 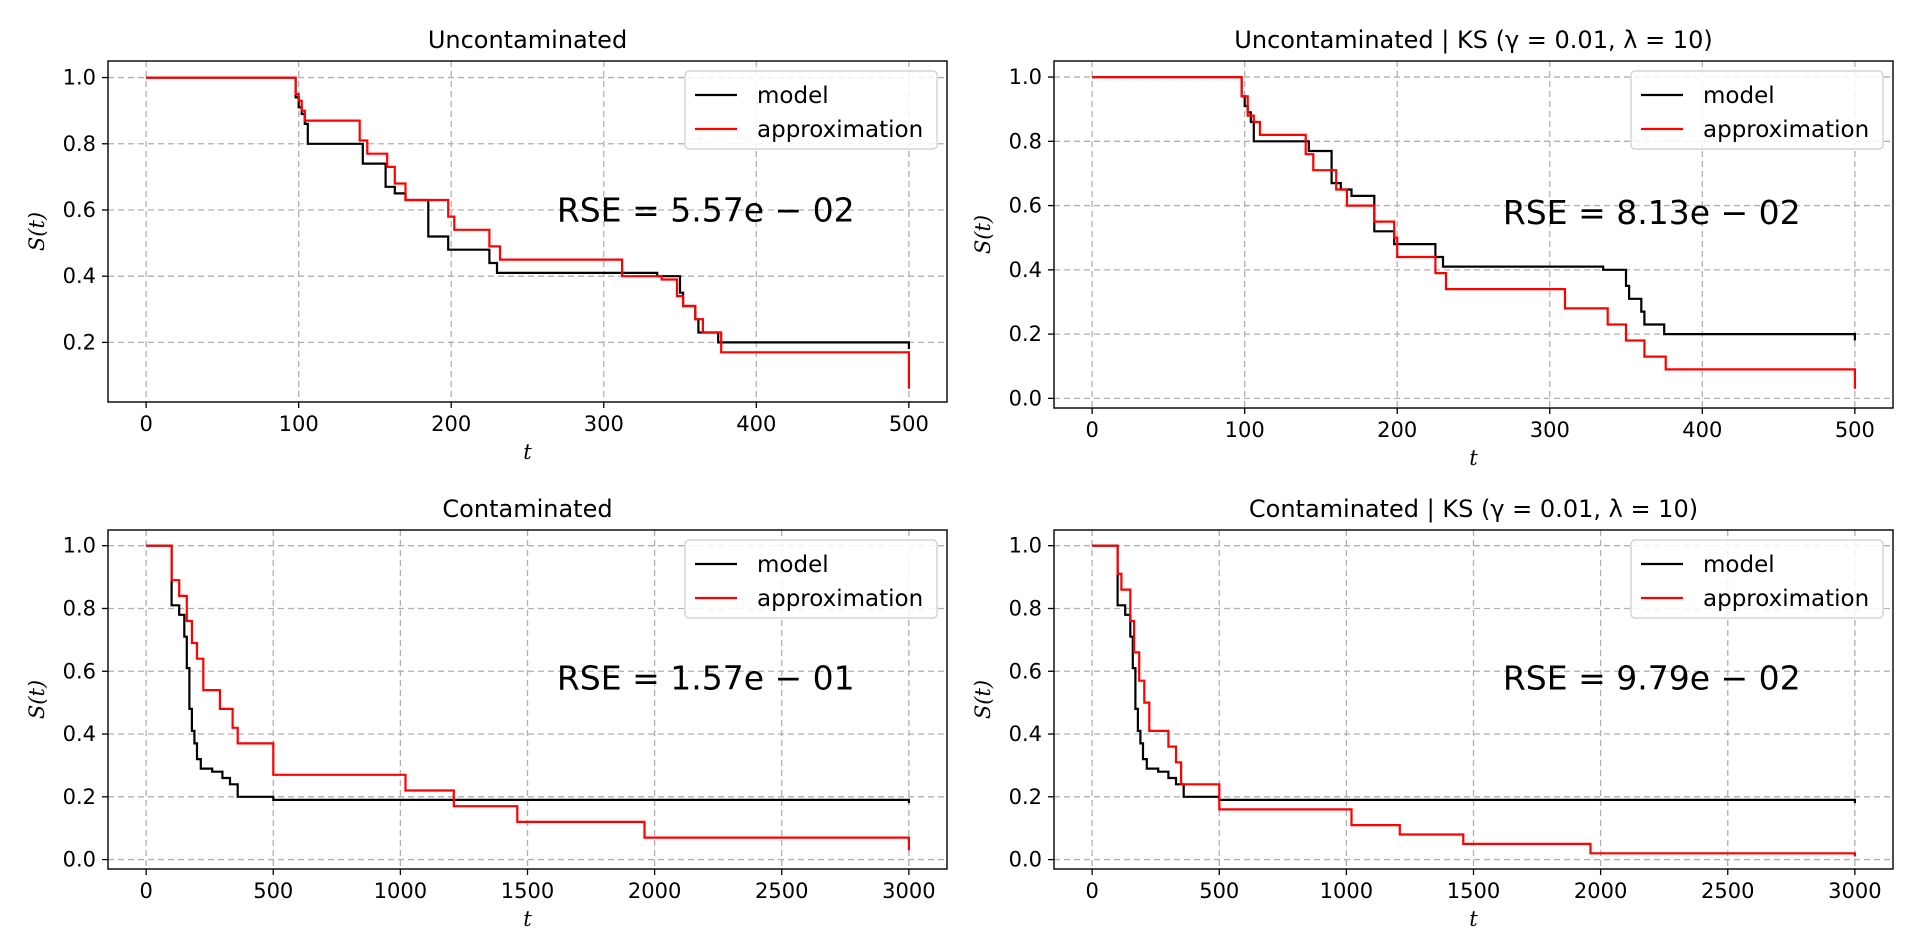 I want to click on chart-contaminated-series-approximation, so click(x=528, y=697).